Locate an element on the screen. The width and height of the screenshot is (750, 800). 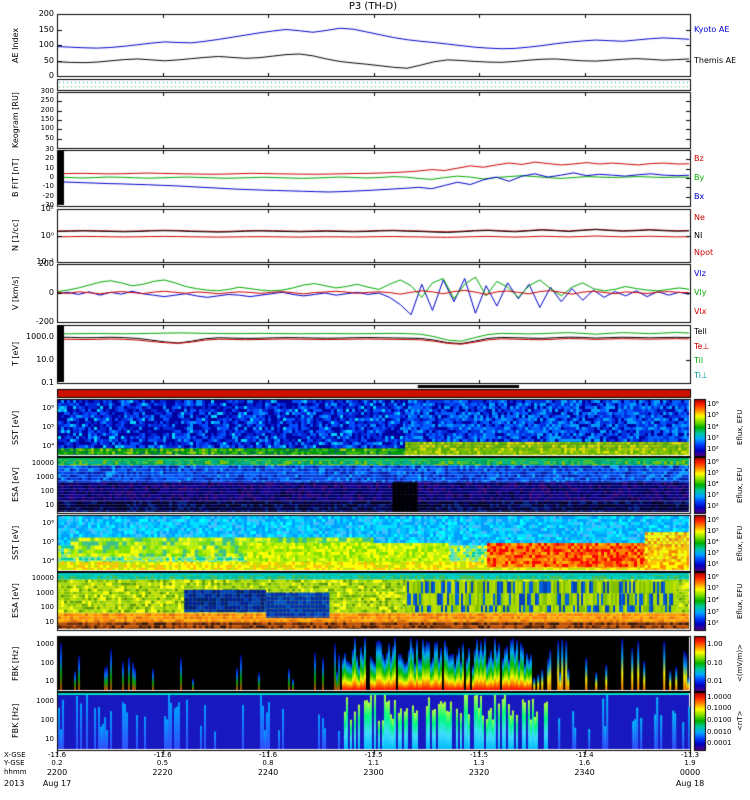
colorbar-tick-label: 0.1000 is located at coordinates (719, 708).